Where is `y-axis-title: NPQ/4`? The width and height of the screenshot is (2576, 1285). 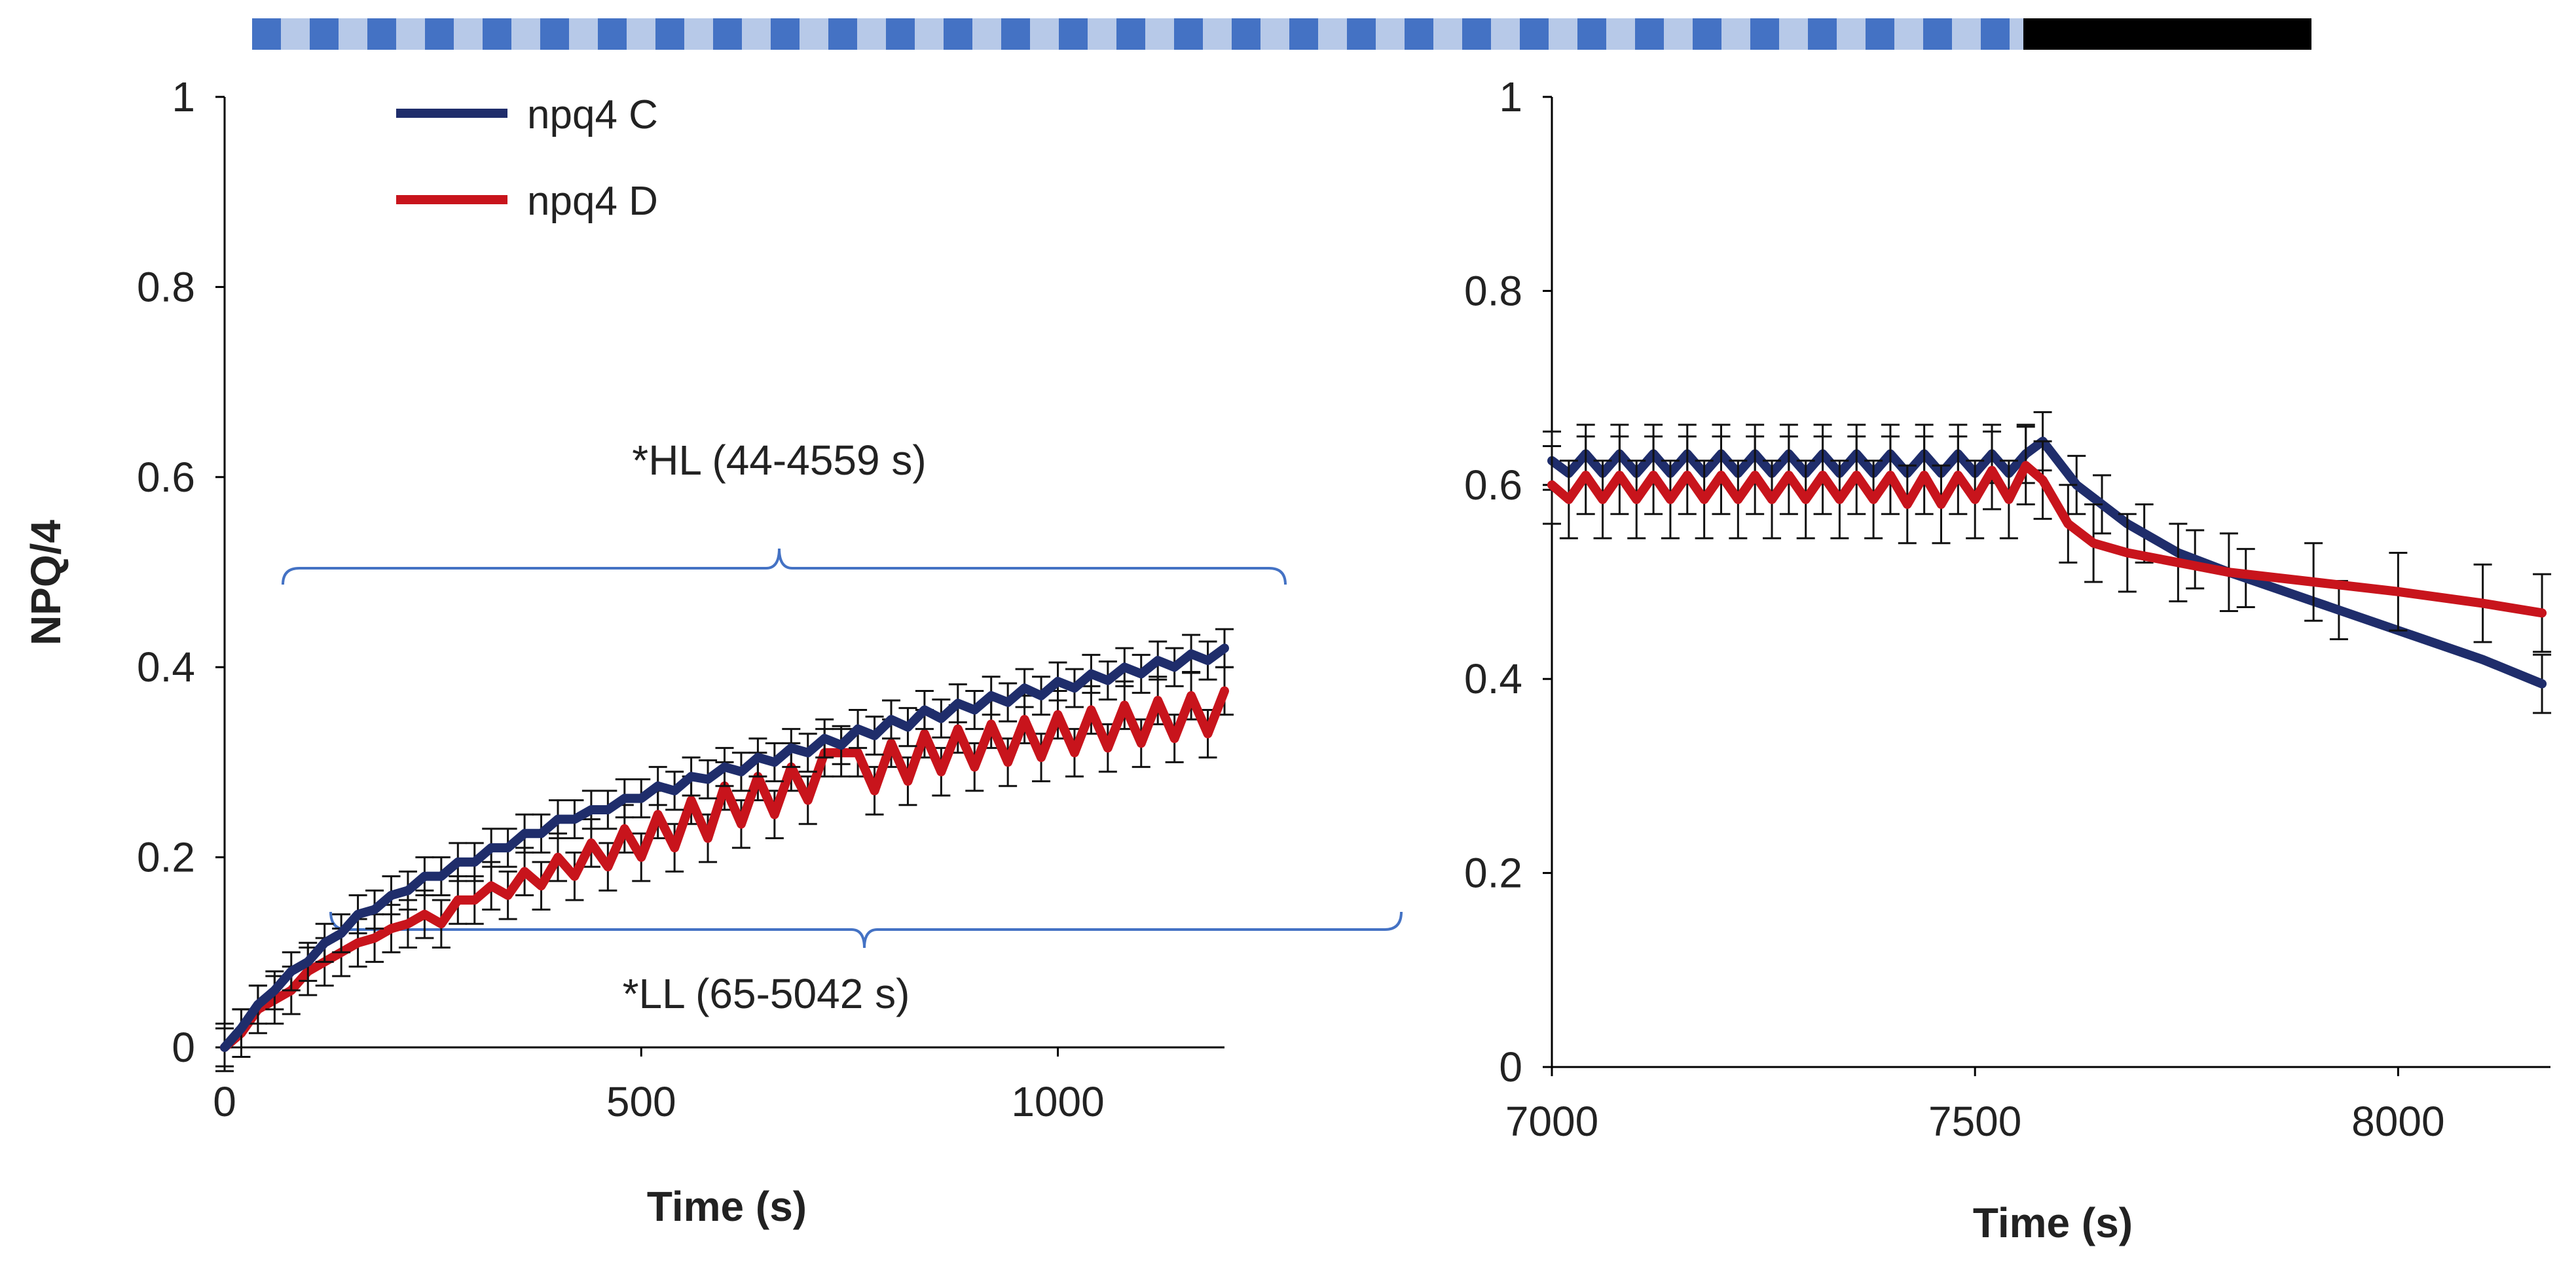 y-axis-title: NPQ/4 is located at coordinates (45, 582).